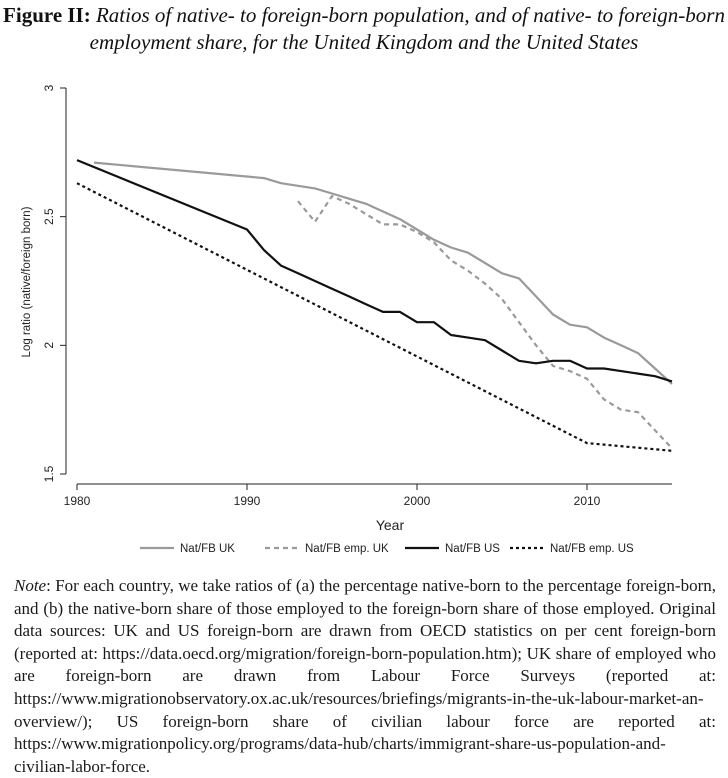  Describe the element at coordinates (417, 501) in the screenshot. I see `x-tick-label: 2000` at that location.